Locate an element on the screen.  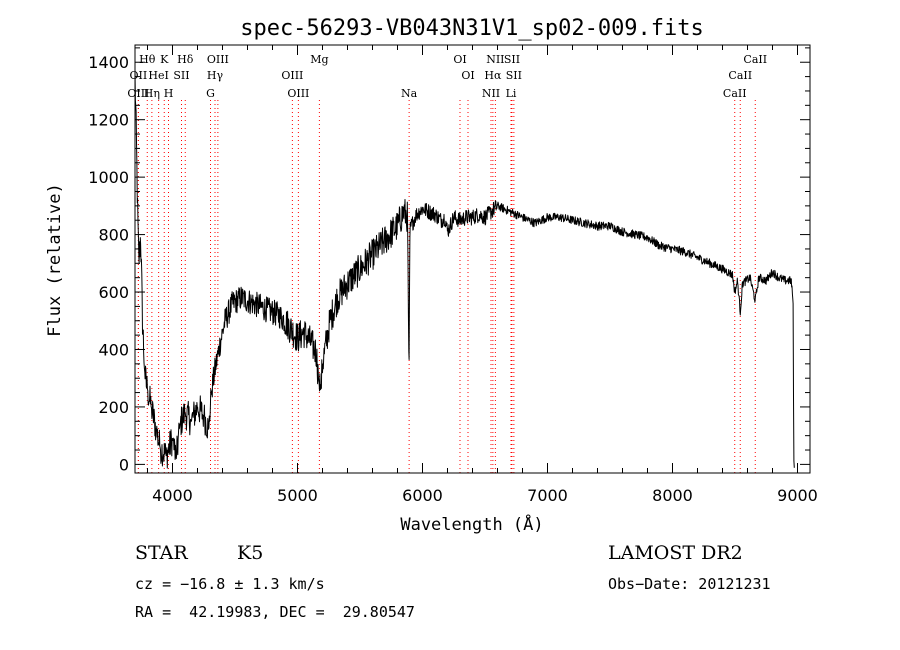
absorption-line-label: Hδ is located at coordinates (185, 59).